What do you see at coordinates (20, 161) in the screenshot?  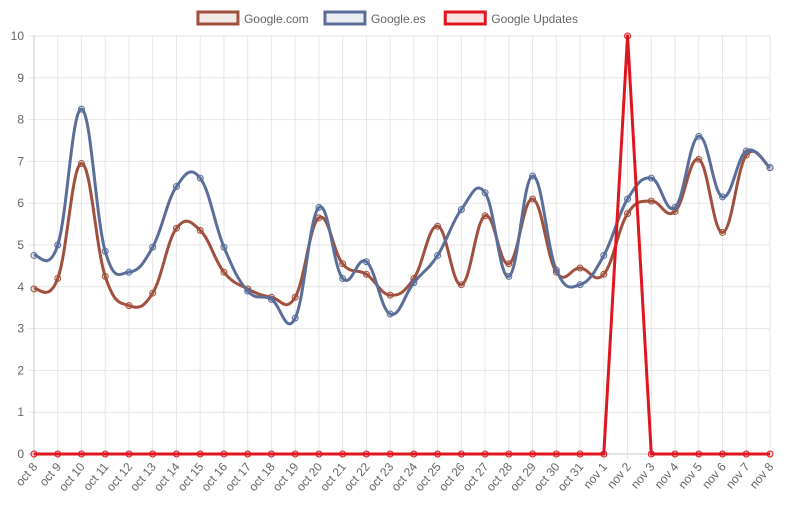 I see `y-tick-label: 7` at bounding box center [20, 161].